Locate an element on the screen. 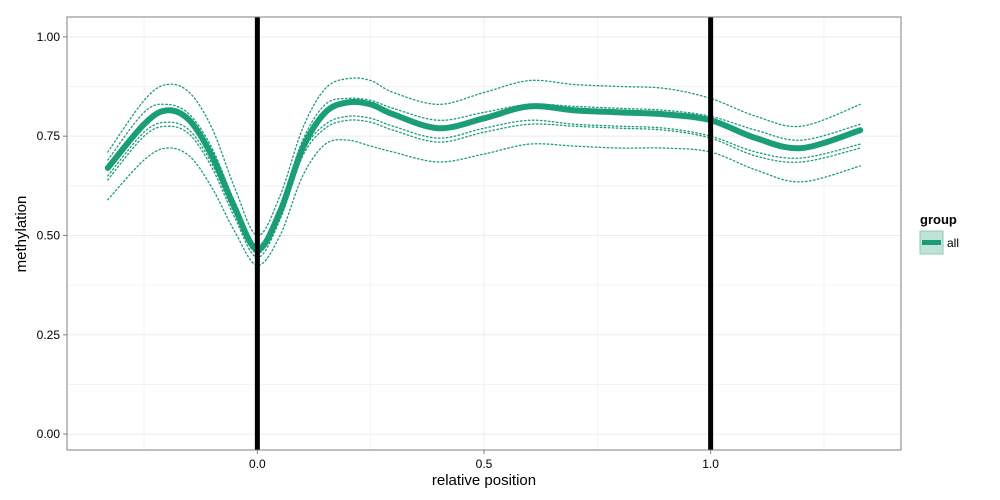 This screenshot has height=500, width=1000. legend-title: group is located at coordinates (938, 219).